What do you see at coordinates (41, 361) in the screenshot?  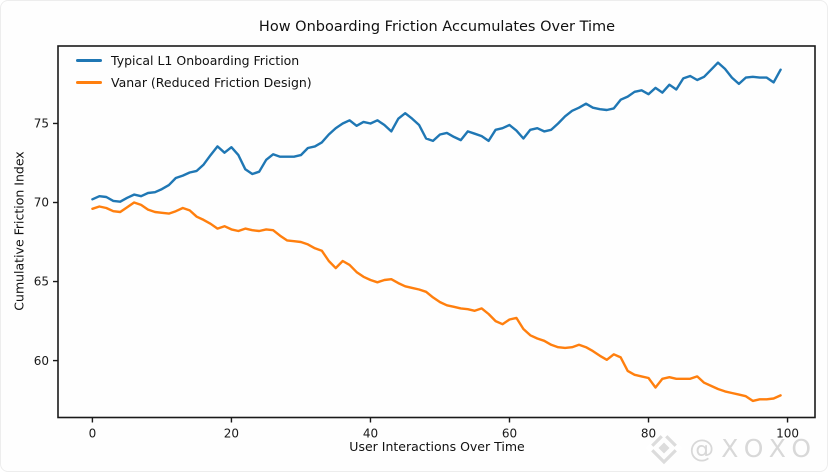 I see `y-tick-label: 60` at bounding box center [41, 361].